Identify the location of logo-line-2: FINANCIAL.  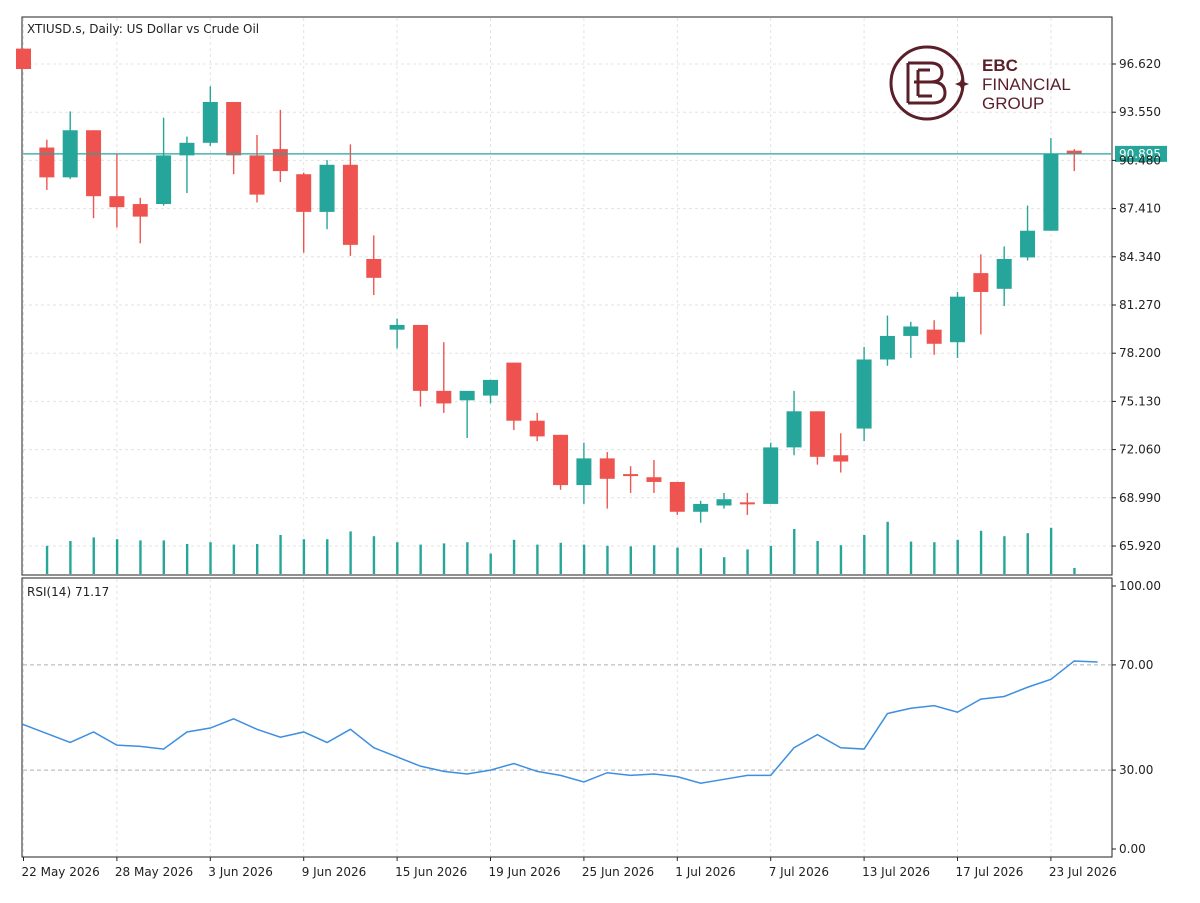
(1026, 84).